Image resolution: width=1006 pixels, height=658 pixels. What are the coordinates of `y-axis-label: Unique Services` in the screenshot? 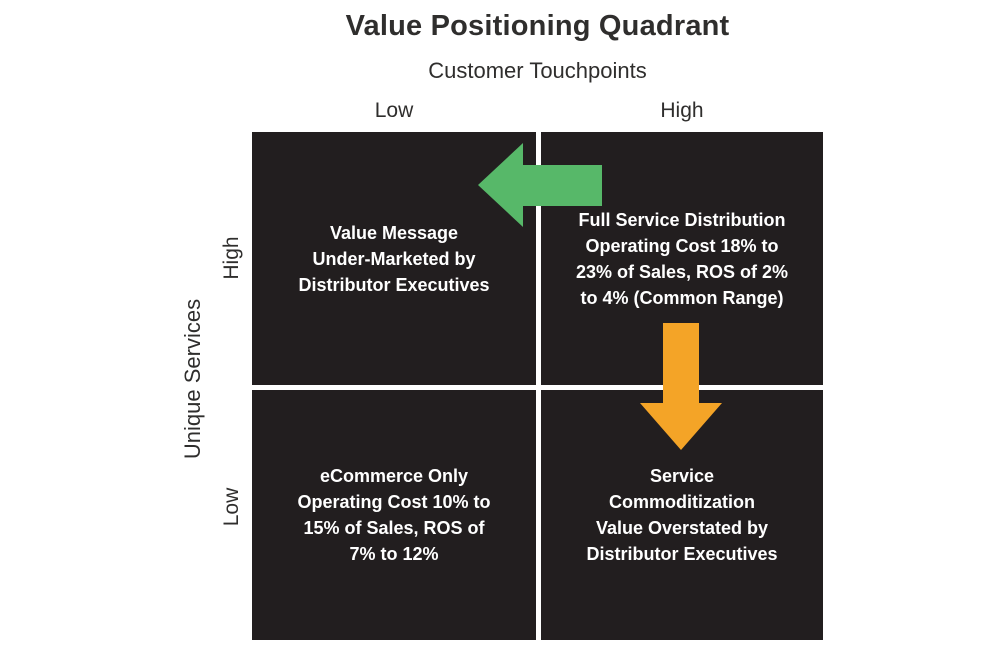 It's located at (192, 379).